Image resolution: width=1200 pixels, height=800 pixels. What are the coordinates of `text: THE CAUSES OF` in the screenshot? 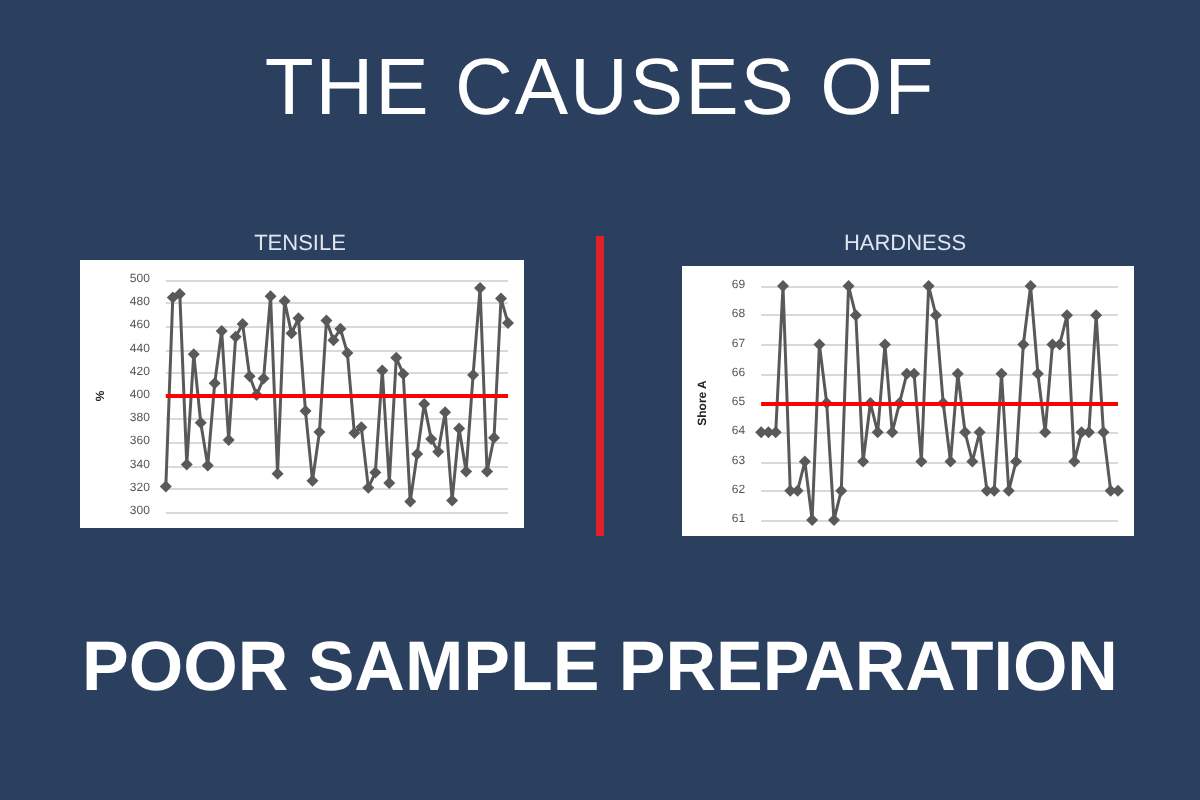 It's located at (600, 89).